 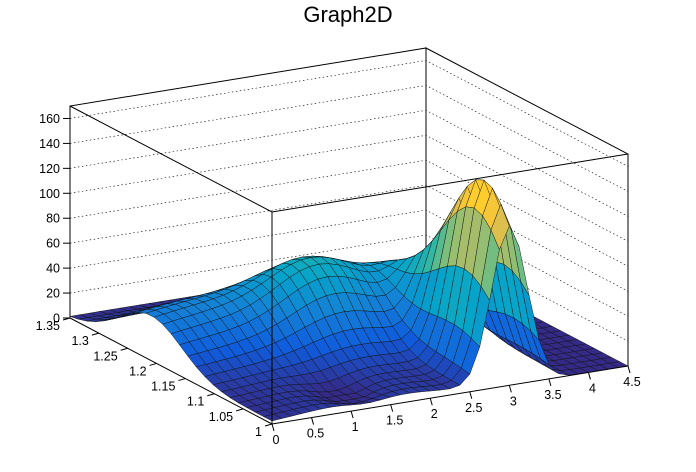 What do you see at coordinates (48, 326) in the screenshot?
I see `y-tick-label: 1.35` at bounding box center [48, 326].